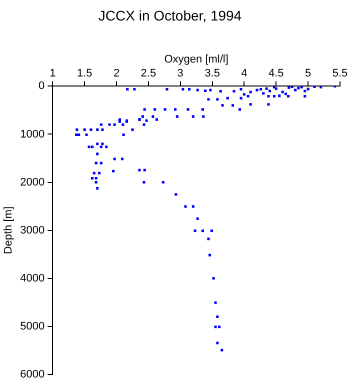 This screenshot has width=350, height=384. I want to click on y-tick-label: 2000, so click(32, 182).